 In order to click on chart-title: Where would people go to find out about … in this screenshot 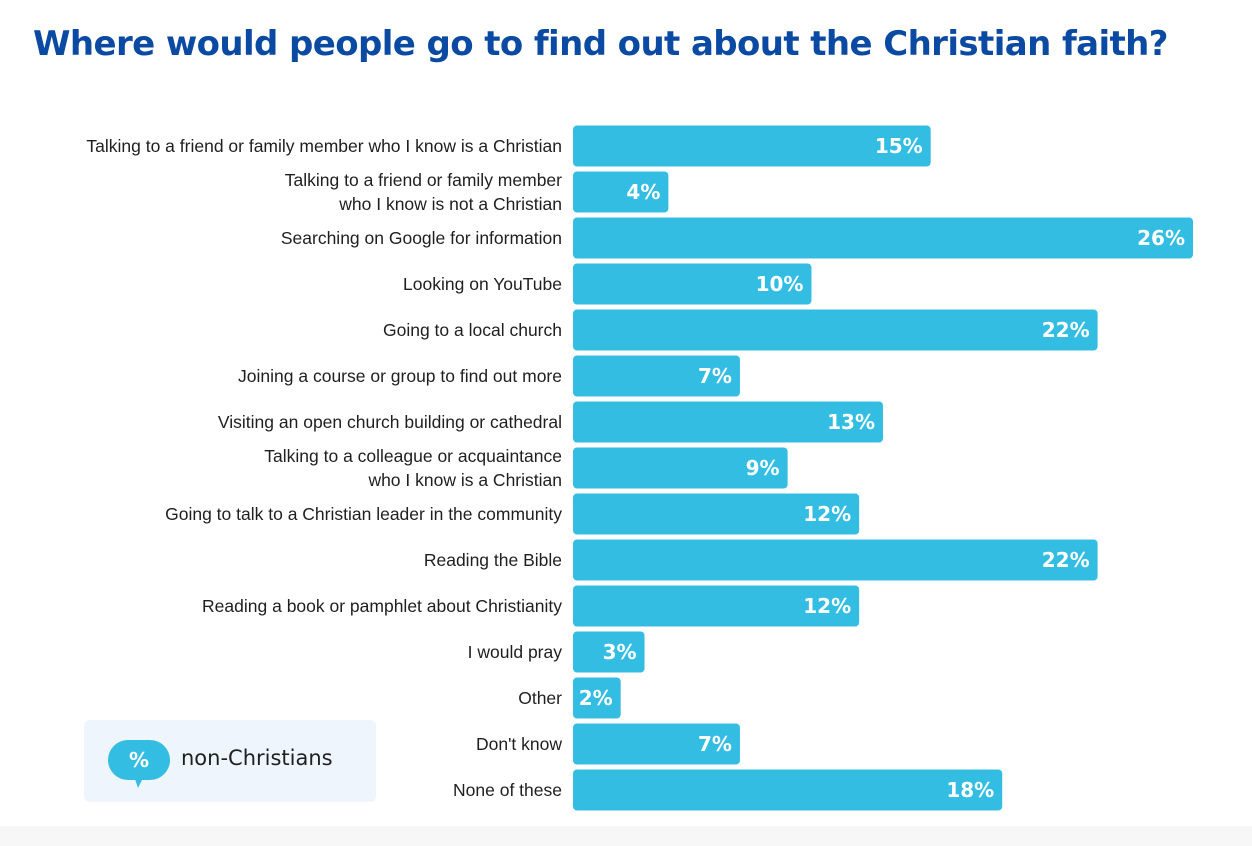, I will do `click(601, 44)`.